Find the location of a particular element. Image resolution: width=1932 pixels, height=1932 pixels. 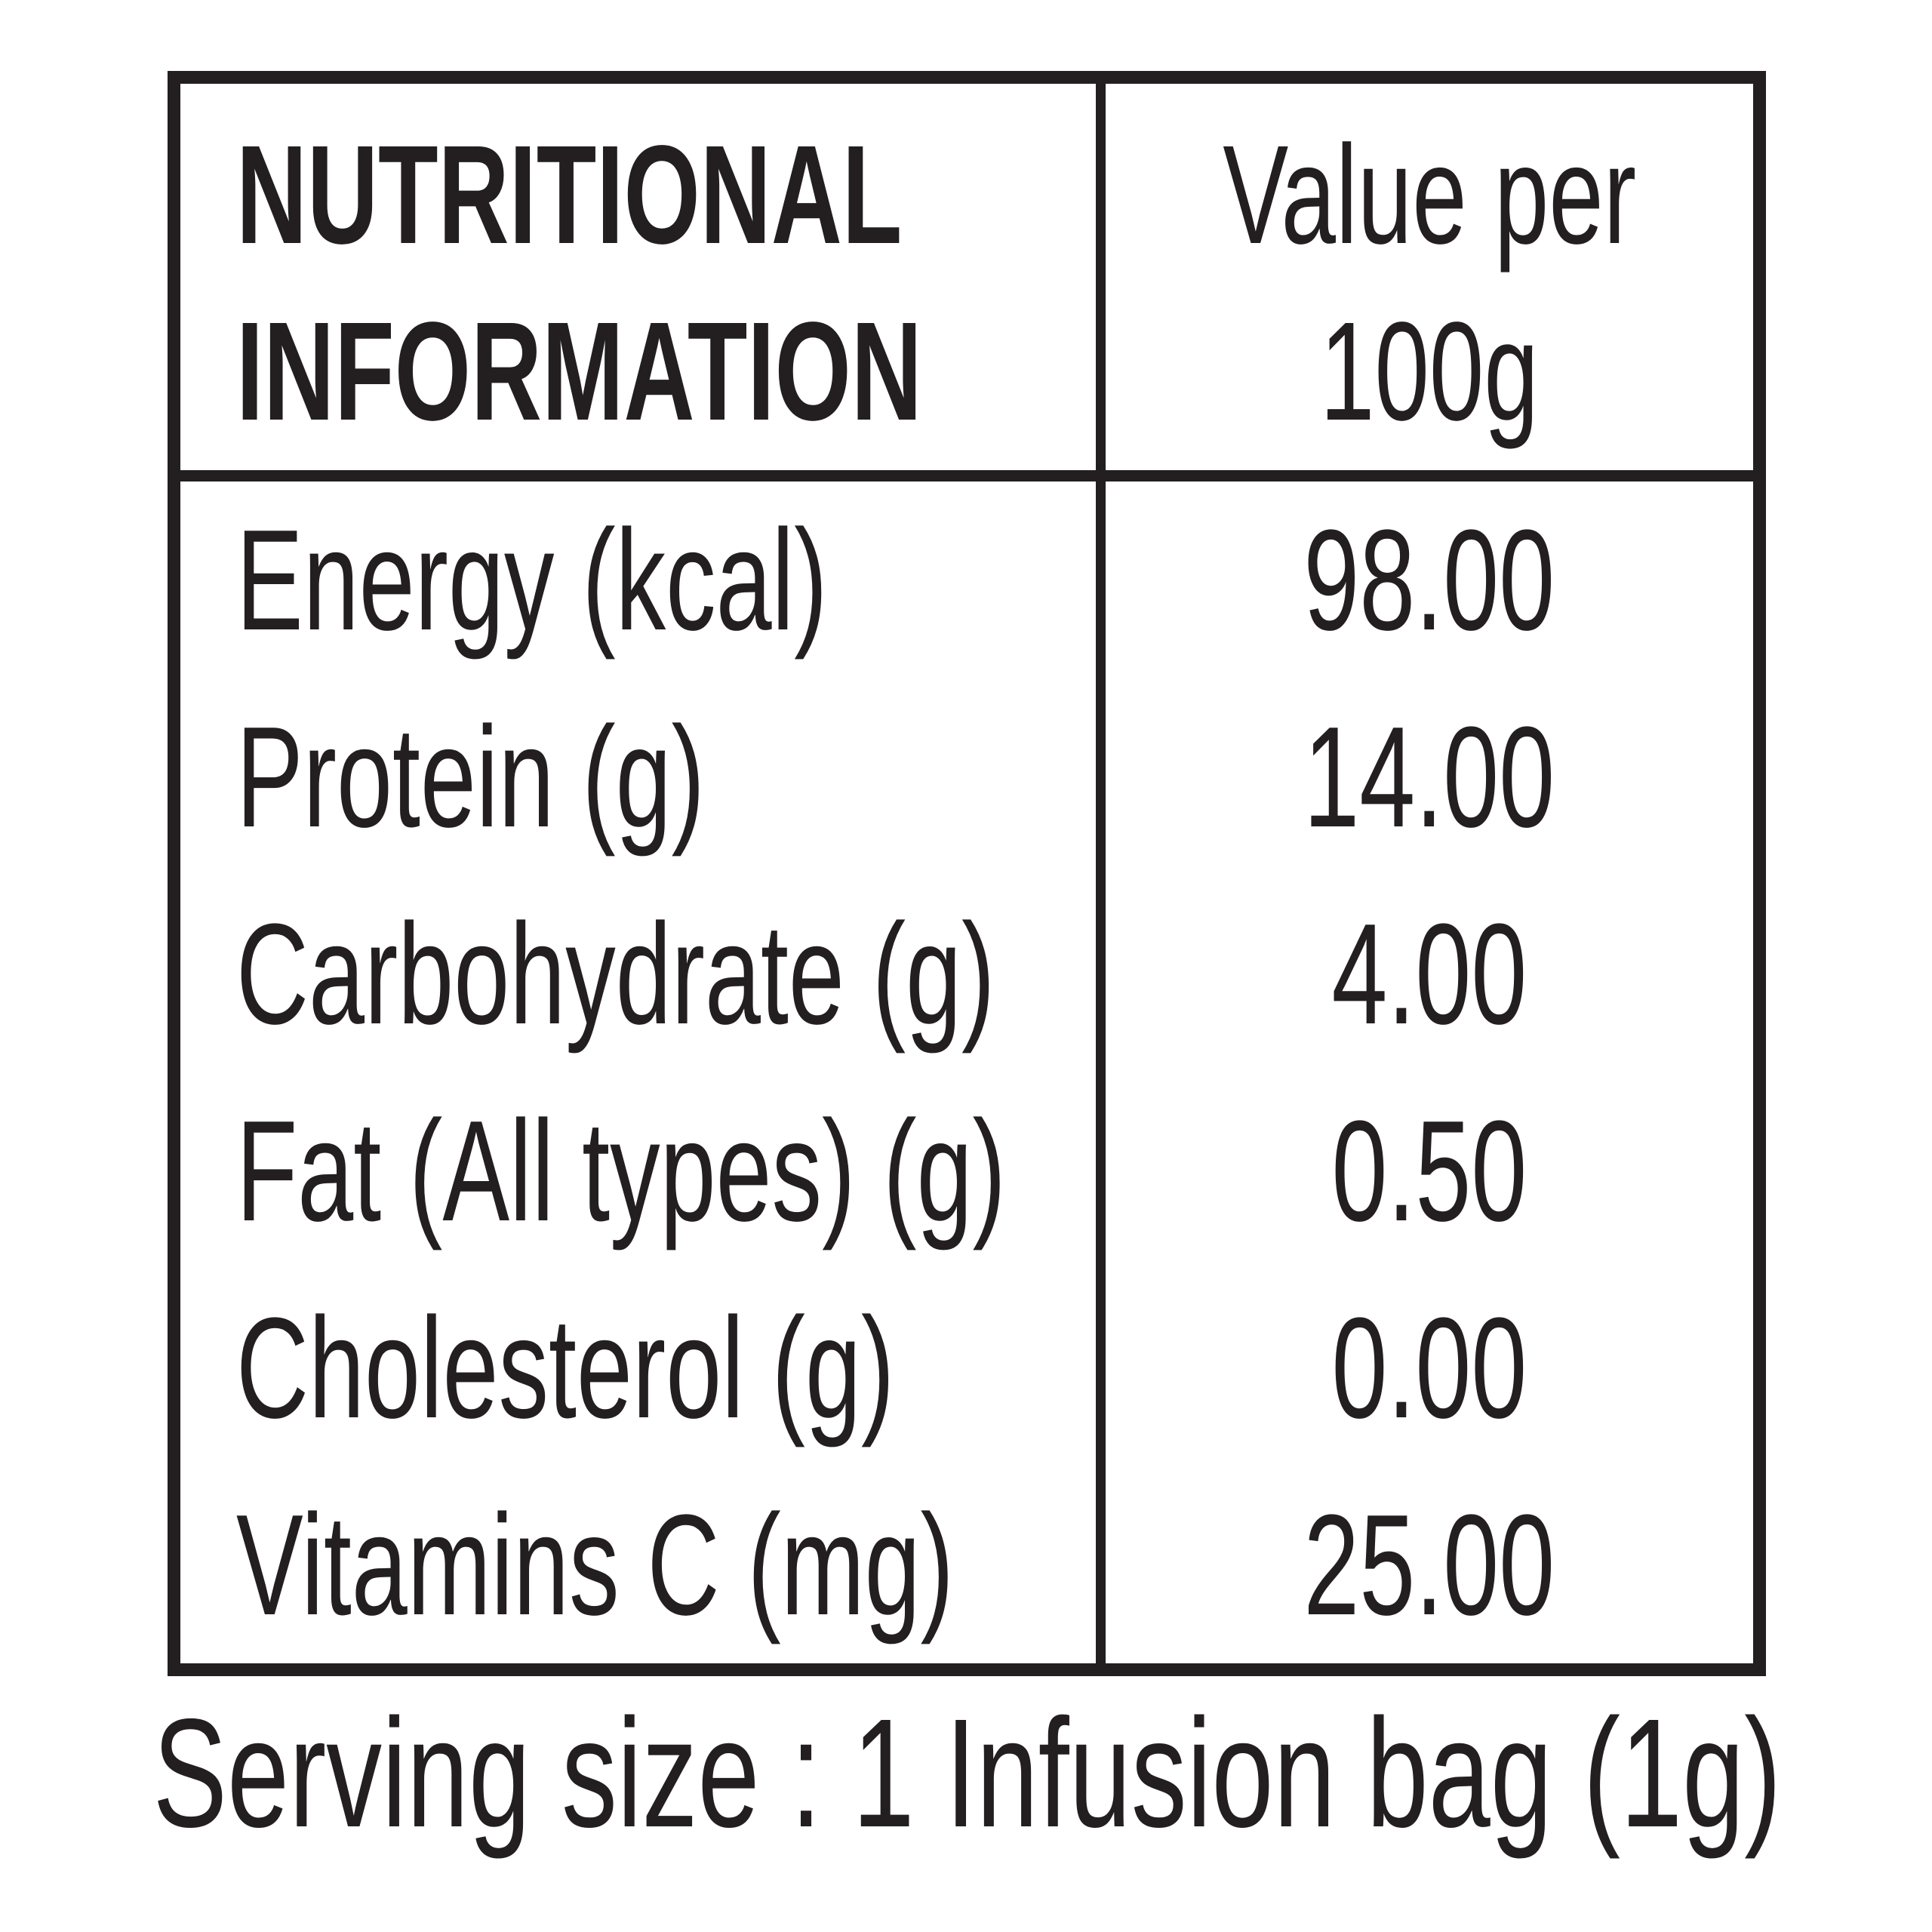

per-100g-label: 100g is located at coordinates (1429, 372).